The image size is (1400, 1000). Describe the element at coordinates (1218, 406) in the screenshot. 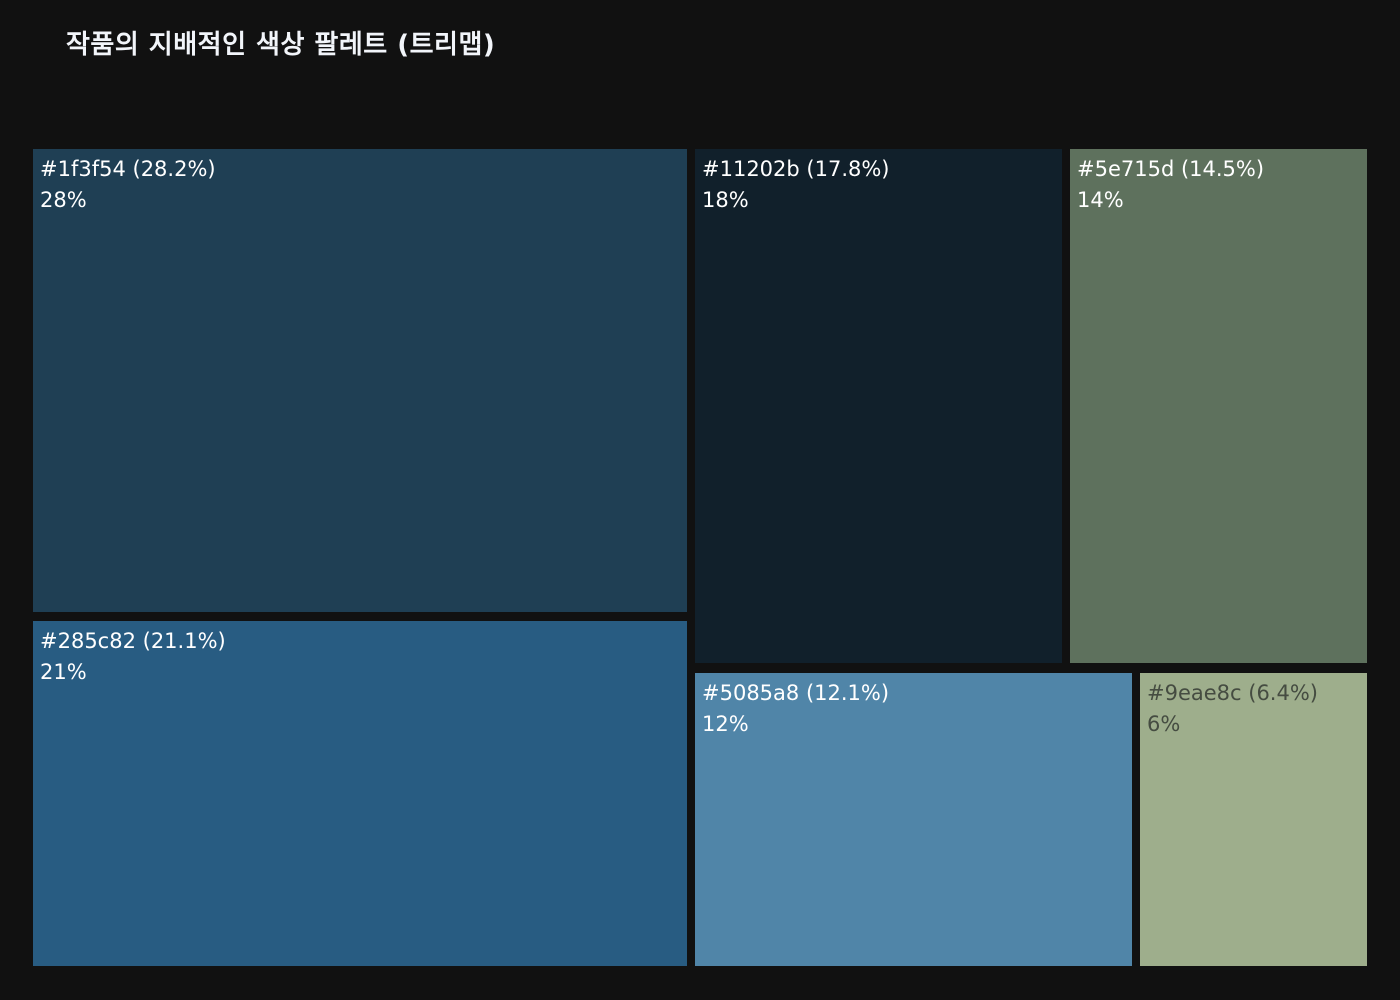

I see `treemap-cell: #5e715d (14.5%) 14%` at that location.